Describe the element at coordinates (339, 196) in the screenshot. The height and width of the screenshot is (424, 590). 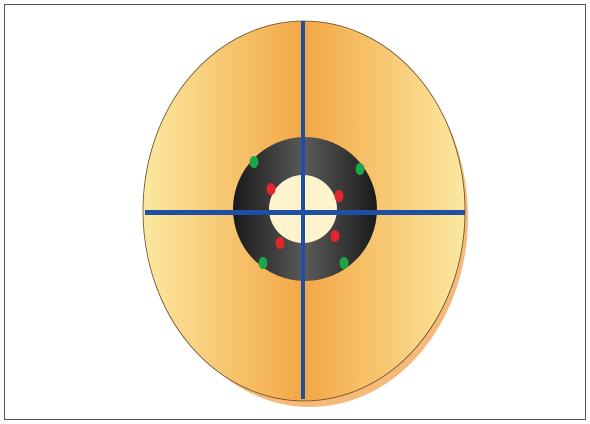
I see `red-dot-top-right` at that location.